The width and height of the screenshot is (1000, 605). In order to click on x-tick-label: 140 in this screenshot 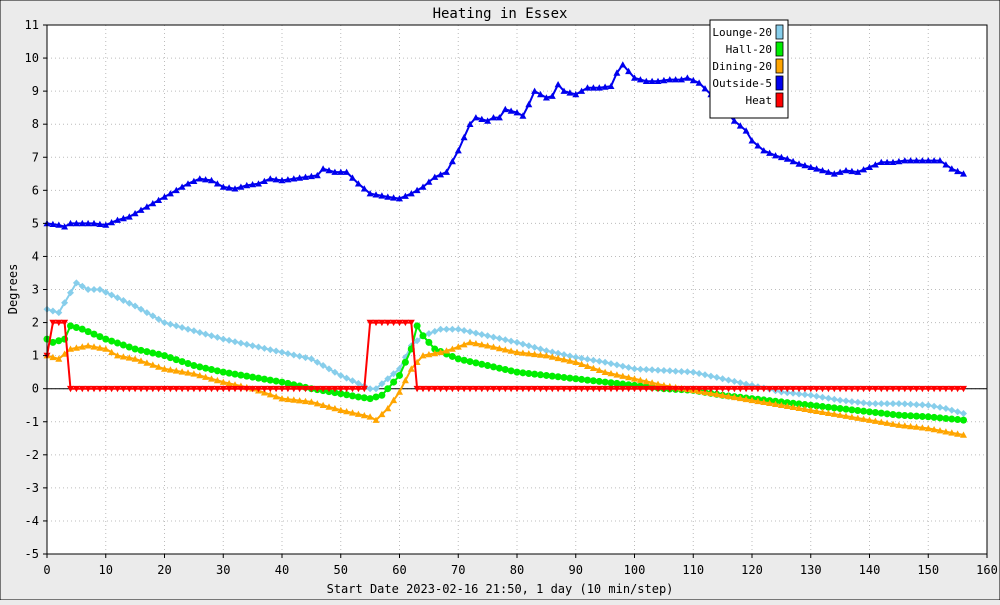, I will do `click(870, 570)`.